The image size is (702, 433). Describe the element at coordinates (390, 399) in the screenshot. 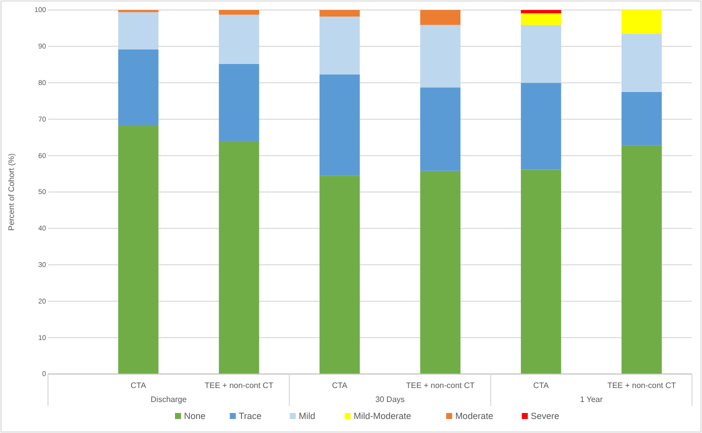

I see `text: 30 Days` at that location.